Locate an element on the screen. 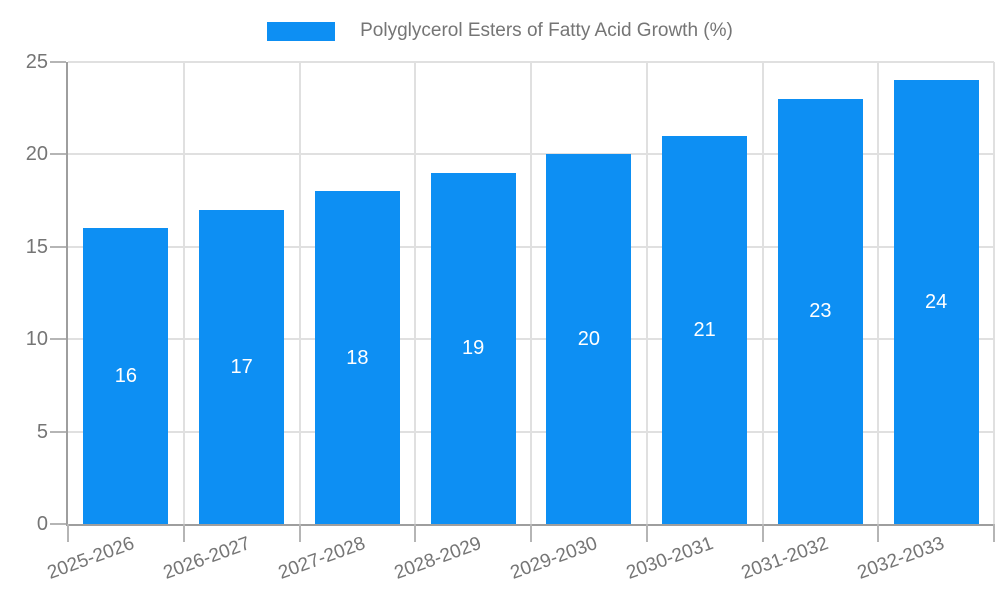 This screenshot has width=1000, height=600. bar-value-label: 16 is located at coordinates (125, 376).